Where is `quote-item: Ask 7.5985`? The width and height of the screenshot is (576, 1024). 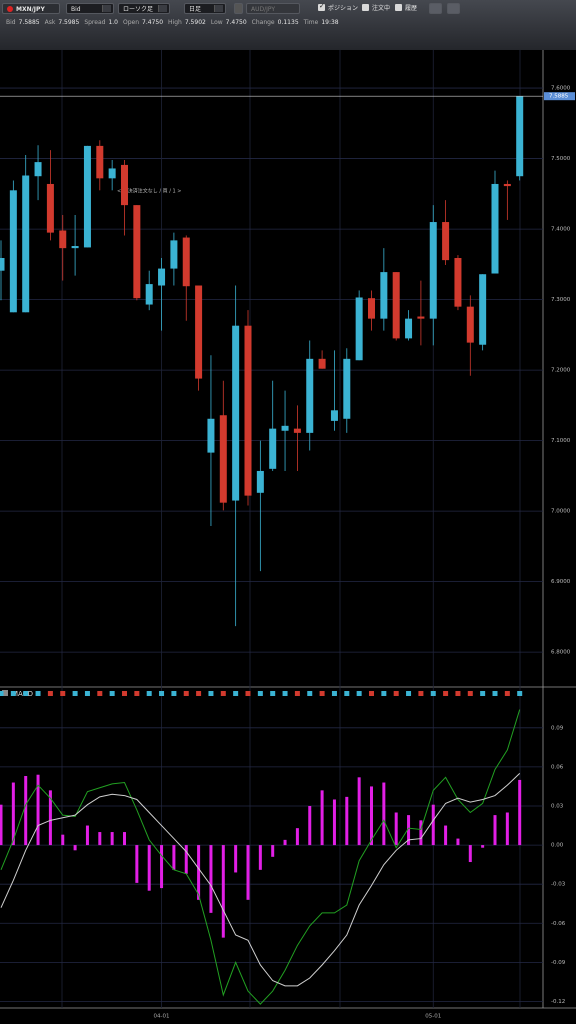 quote-item: Ask 7.5985 is located at coordinates (62, 23).